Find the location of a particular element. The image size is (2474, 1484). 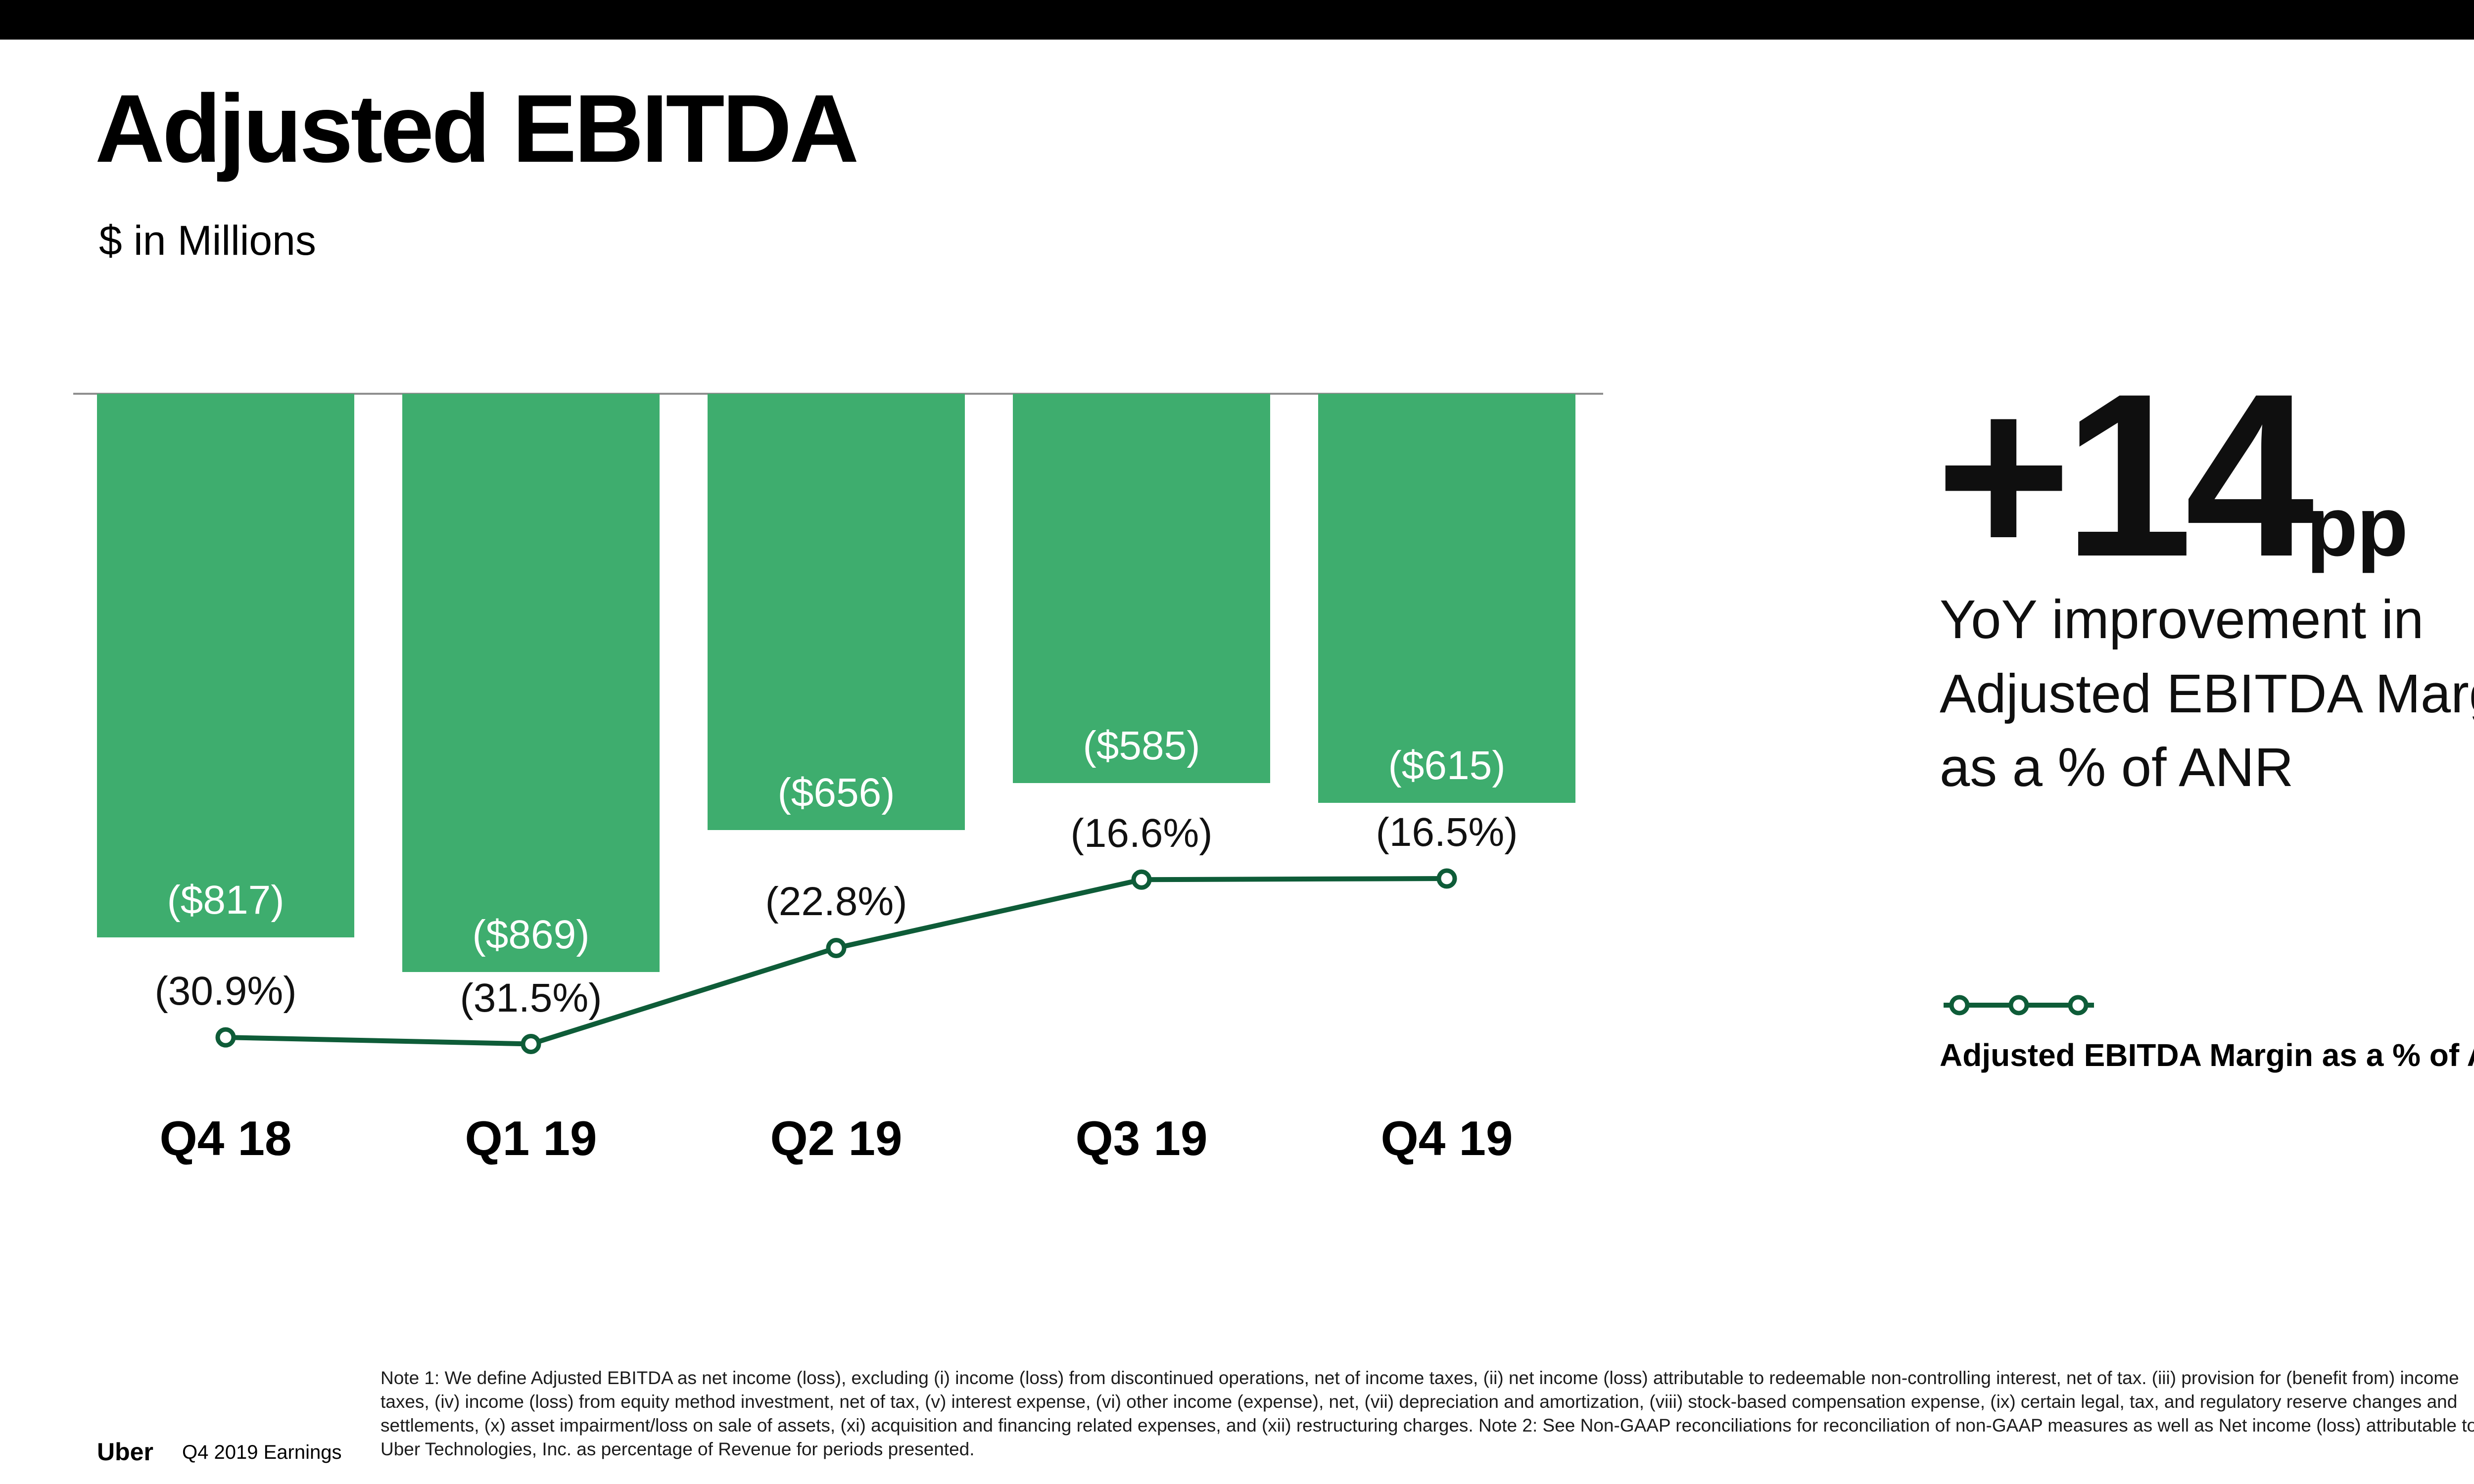

highlight-unit: pp is located at coordinates (2357, 527).